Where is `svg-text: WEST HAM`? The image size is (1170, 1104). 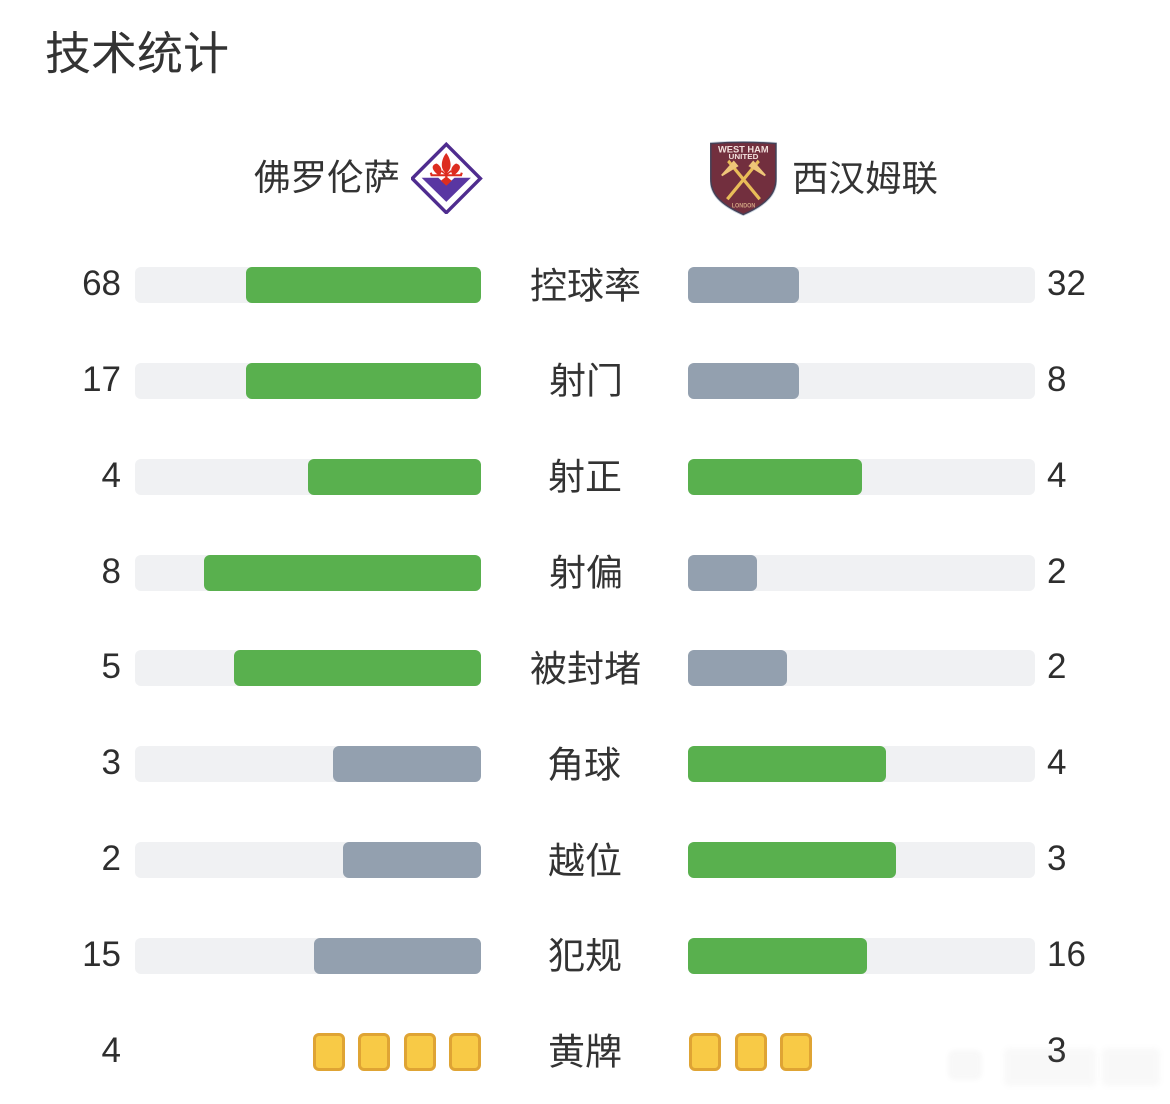 svg-text: WEST HAM is located at coordinates (743, 149).